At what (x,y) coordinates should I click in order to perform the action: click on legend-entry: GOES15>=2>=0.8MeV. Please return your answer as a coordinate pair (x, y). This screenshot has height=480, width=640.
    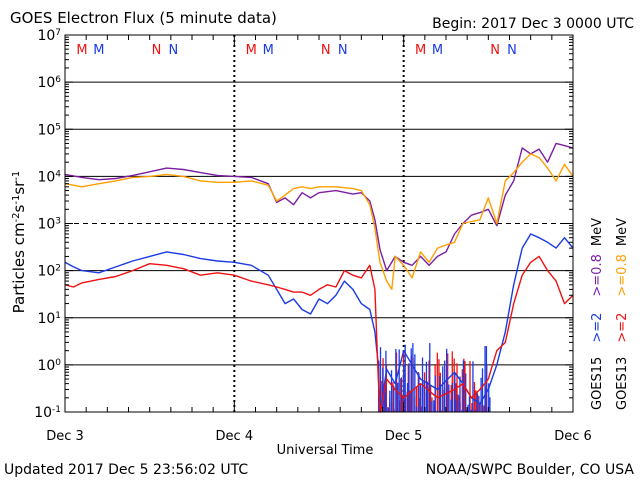
    Looking at the image, I should click on (597, 314).